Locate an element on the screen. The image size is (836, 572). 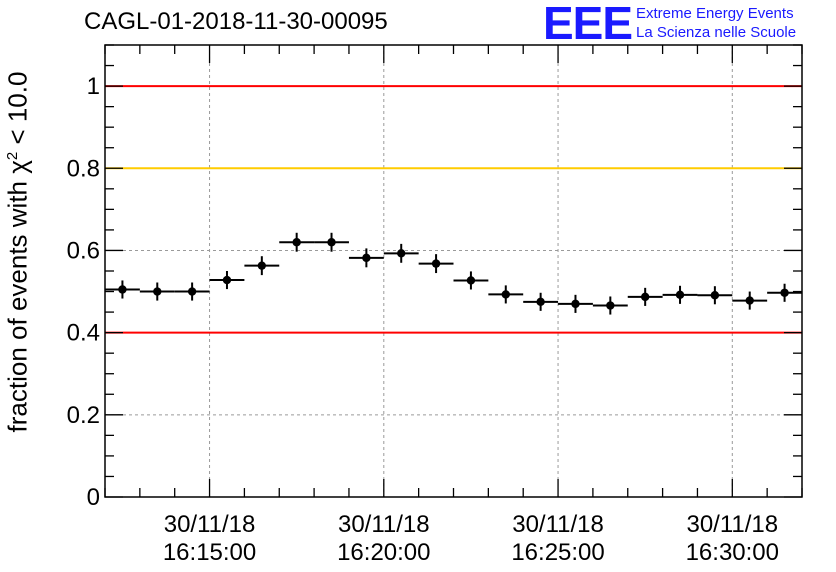
y-axis-label: fraction of events with χ2 < 10.0 is located at coordinates (18, 252).